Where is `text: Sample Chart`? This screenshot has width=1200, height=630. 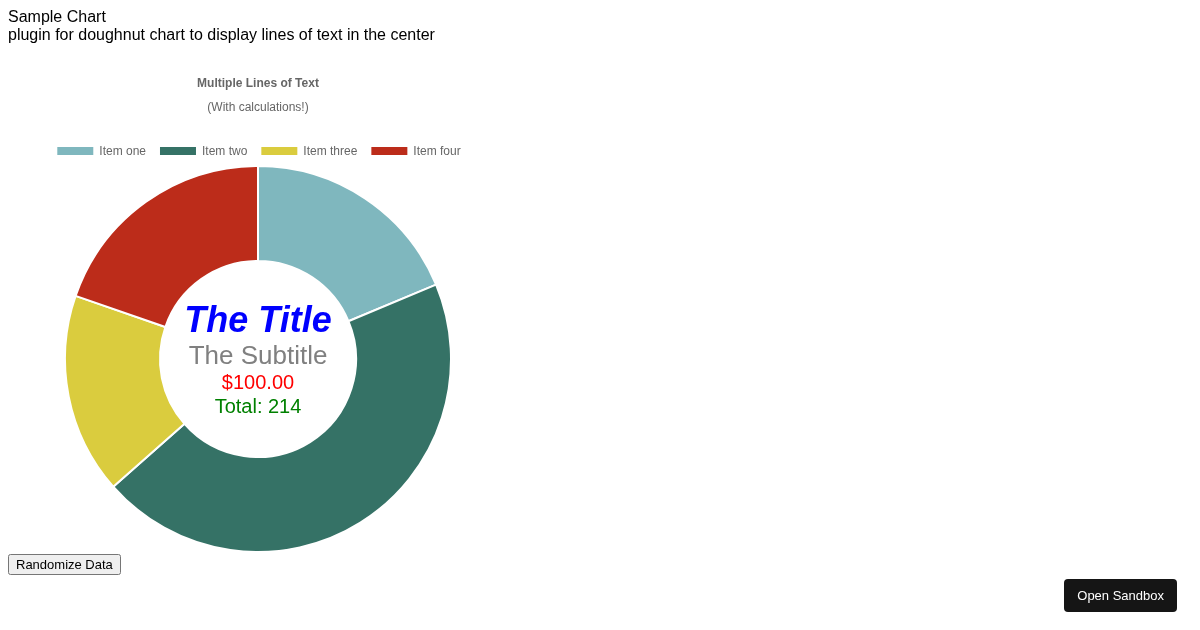 text: Sample Chart is located at coordinates (57, 17).